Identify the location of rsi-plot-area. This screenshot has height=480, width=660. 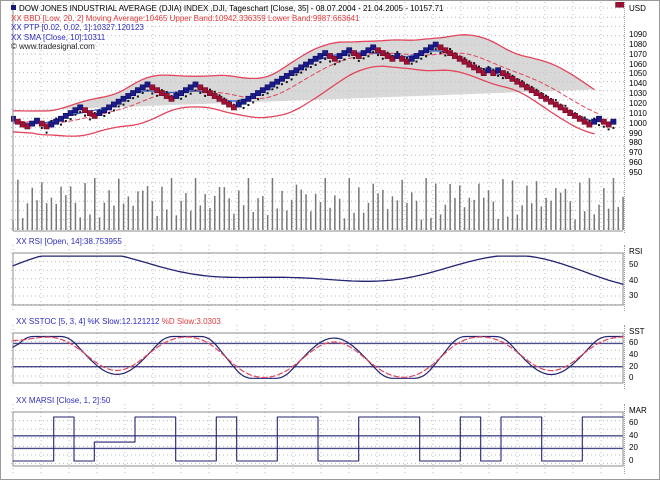
(335, 278).